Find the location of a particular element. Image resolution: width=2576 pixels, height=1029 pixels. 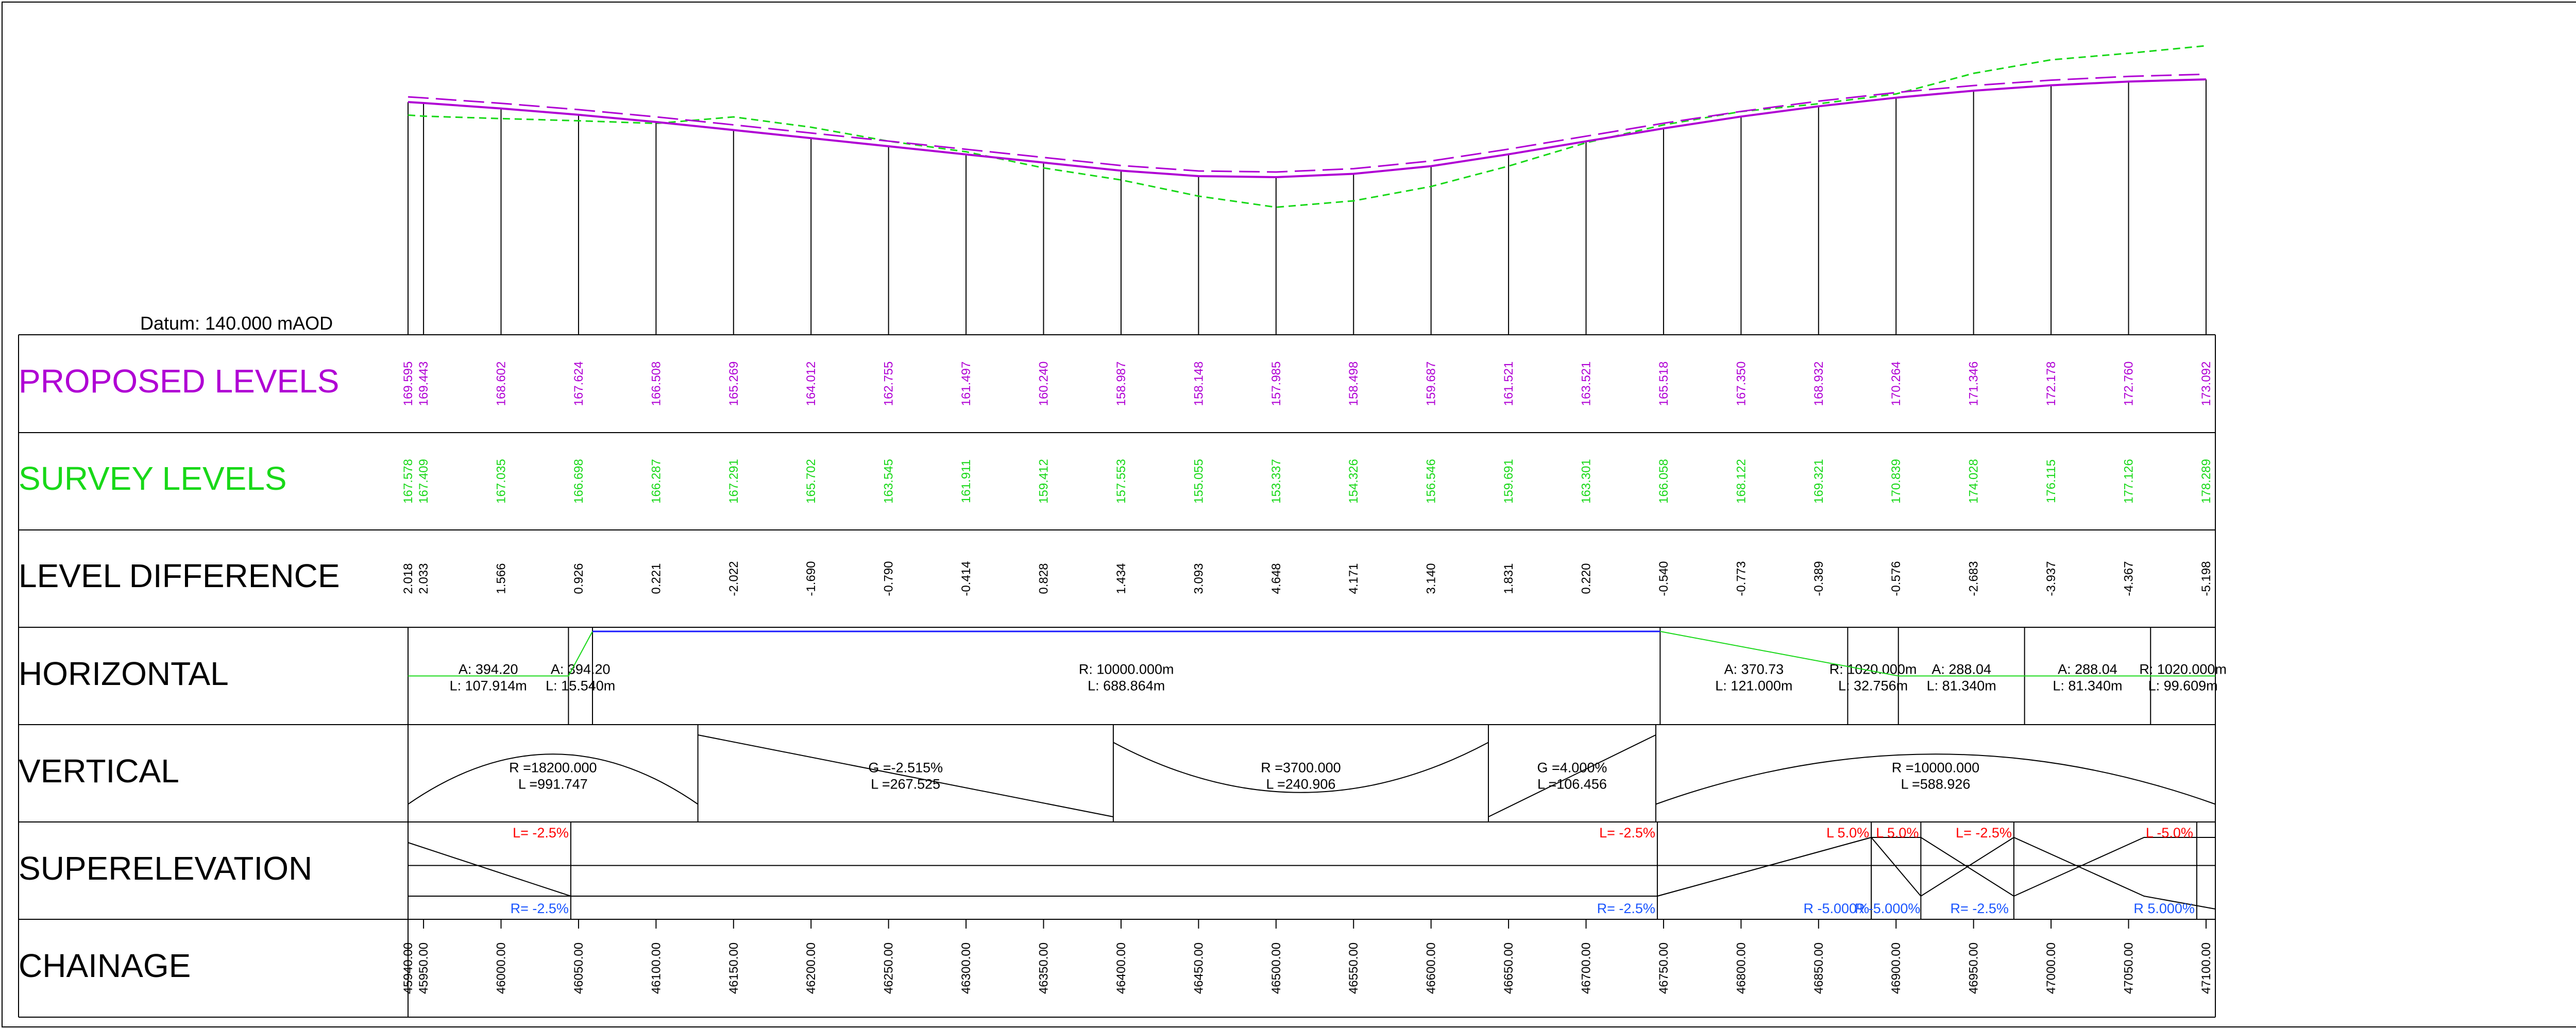

survey-level-label: 163.301 is located at coordinates (1587, 481).